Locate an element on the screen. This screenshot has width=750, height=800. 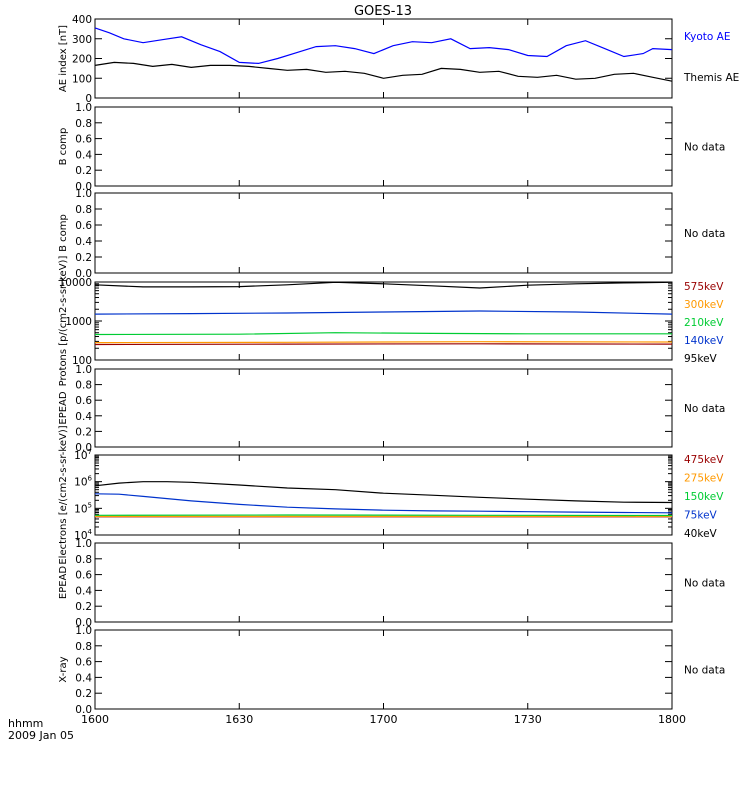
time-axis: 1600 1630 1700 1730 1800 is located at coordinates (383, 719).